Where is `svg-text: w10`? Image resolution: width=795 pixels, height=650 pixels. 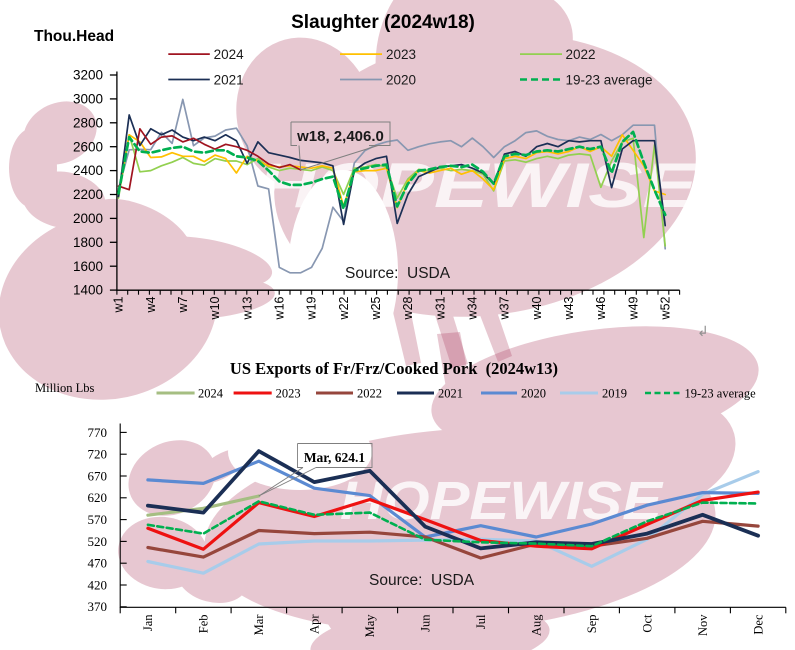 svg-text: w10 is located at coordinates (215, 308).